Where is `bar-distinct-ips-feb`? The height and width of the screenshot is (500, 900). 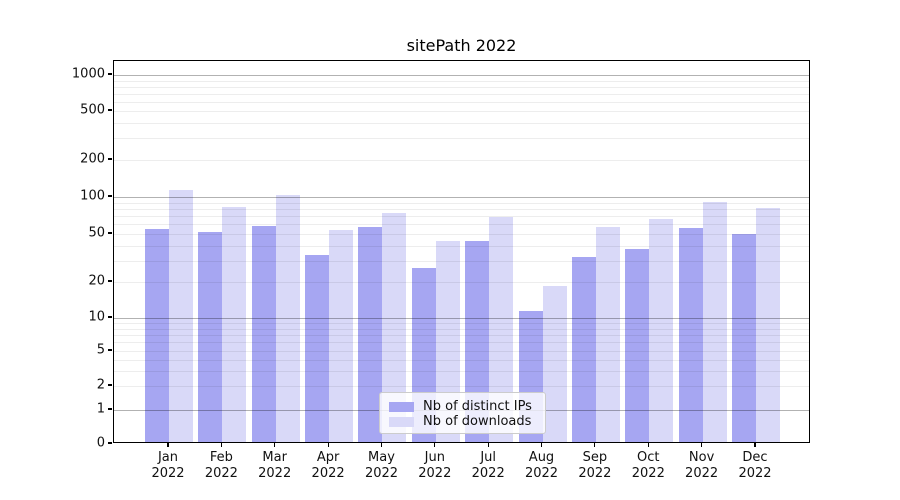
bar-distinct-ips-feb is located at coordinates (210, 337).